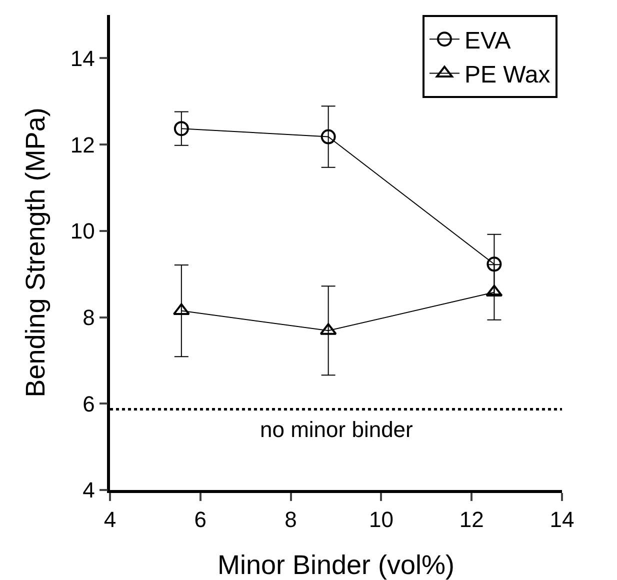 This screenshot has width=617, height=580. I want to click on y-tick-label: 10, so click(82, 231).